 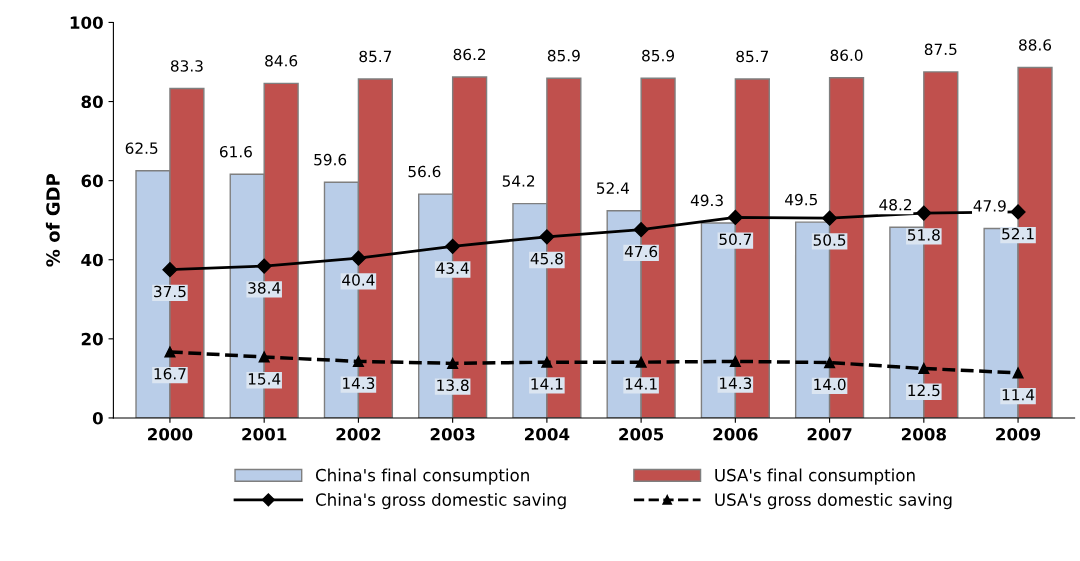 What do you see at coordinates (170, 291) in the screenshot?
I see `data-label: 37.5` at bounding box center [170, 291].